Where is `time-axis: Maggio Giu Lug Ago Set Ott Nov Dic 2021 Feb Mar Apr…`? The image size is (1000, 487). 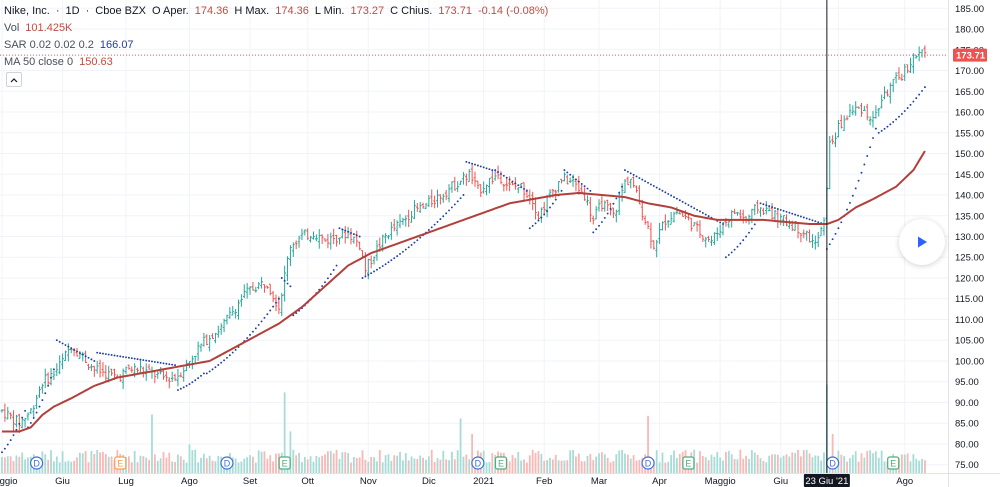 time-axis: Maggio Giu Lug Ago Set Ott Nov Dic 2021 Feb Mar Apr… is located at coordinates (456, 481).